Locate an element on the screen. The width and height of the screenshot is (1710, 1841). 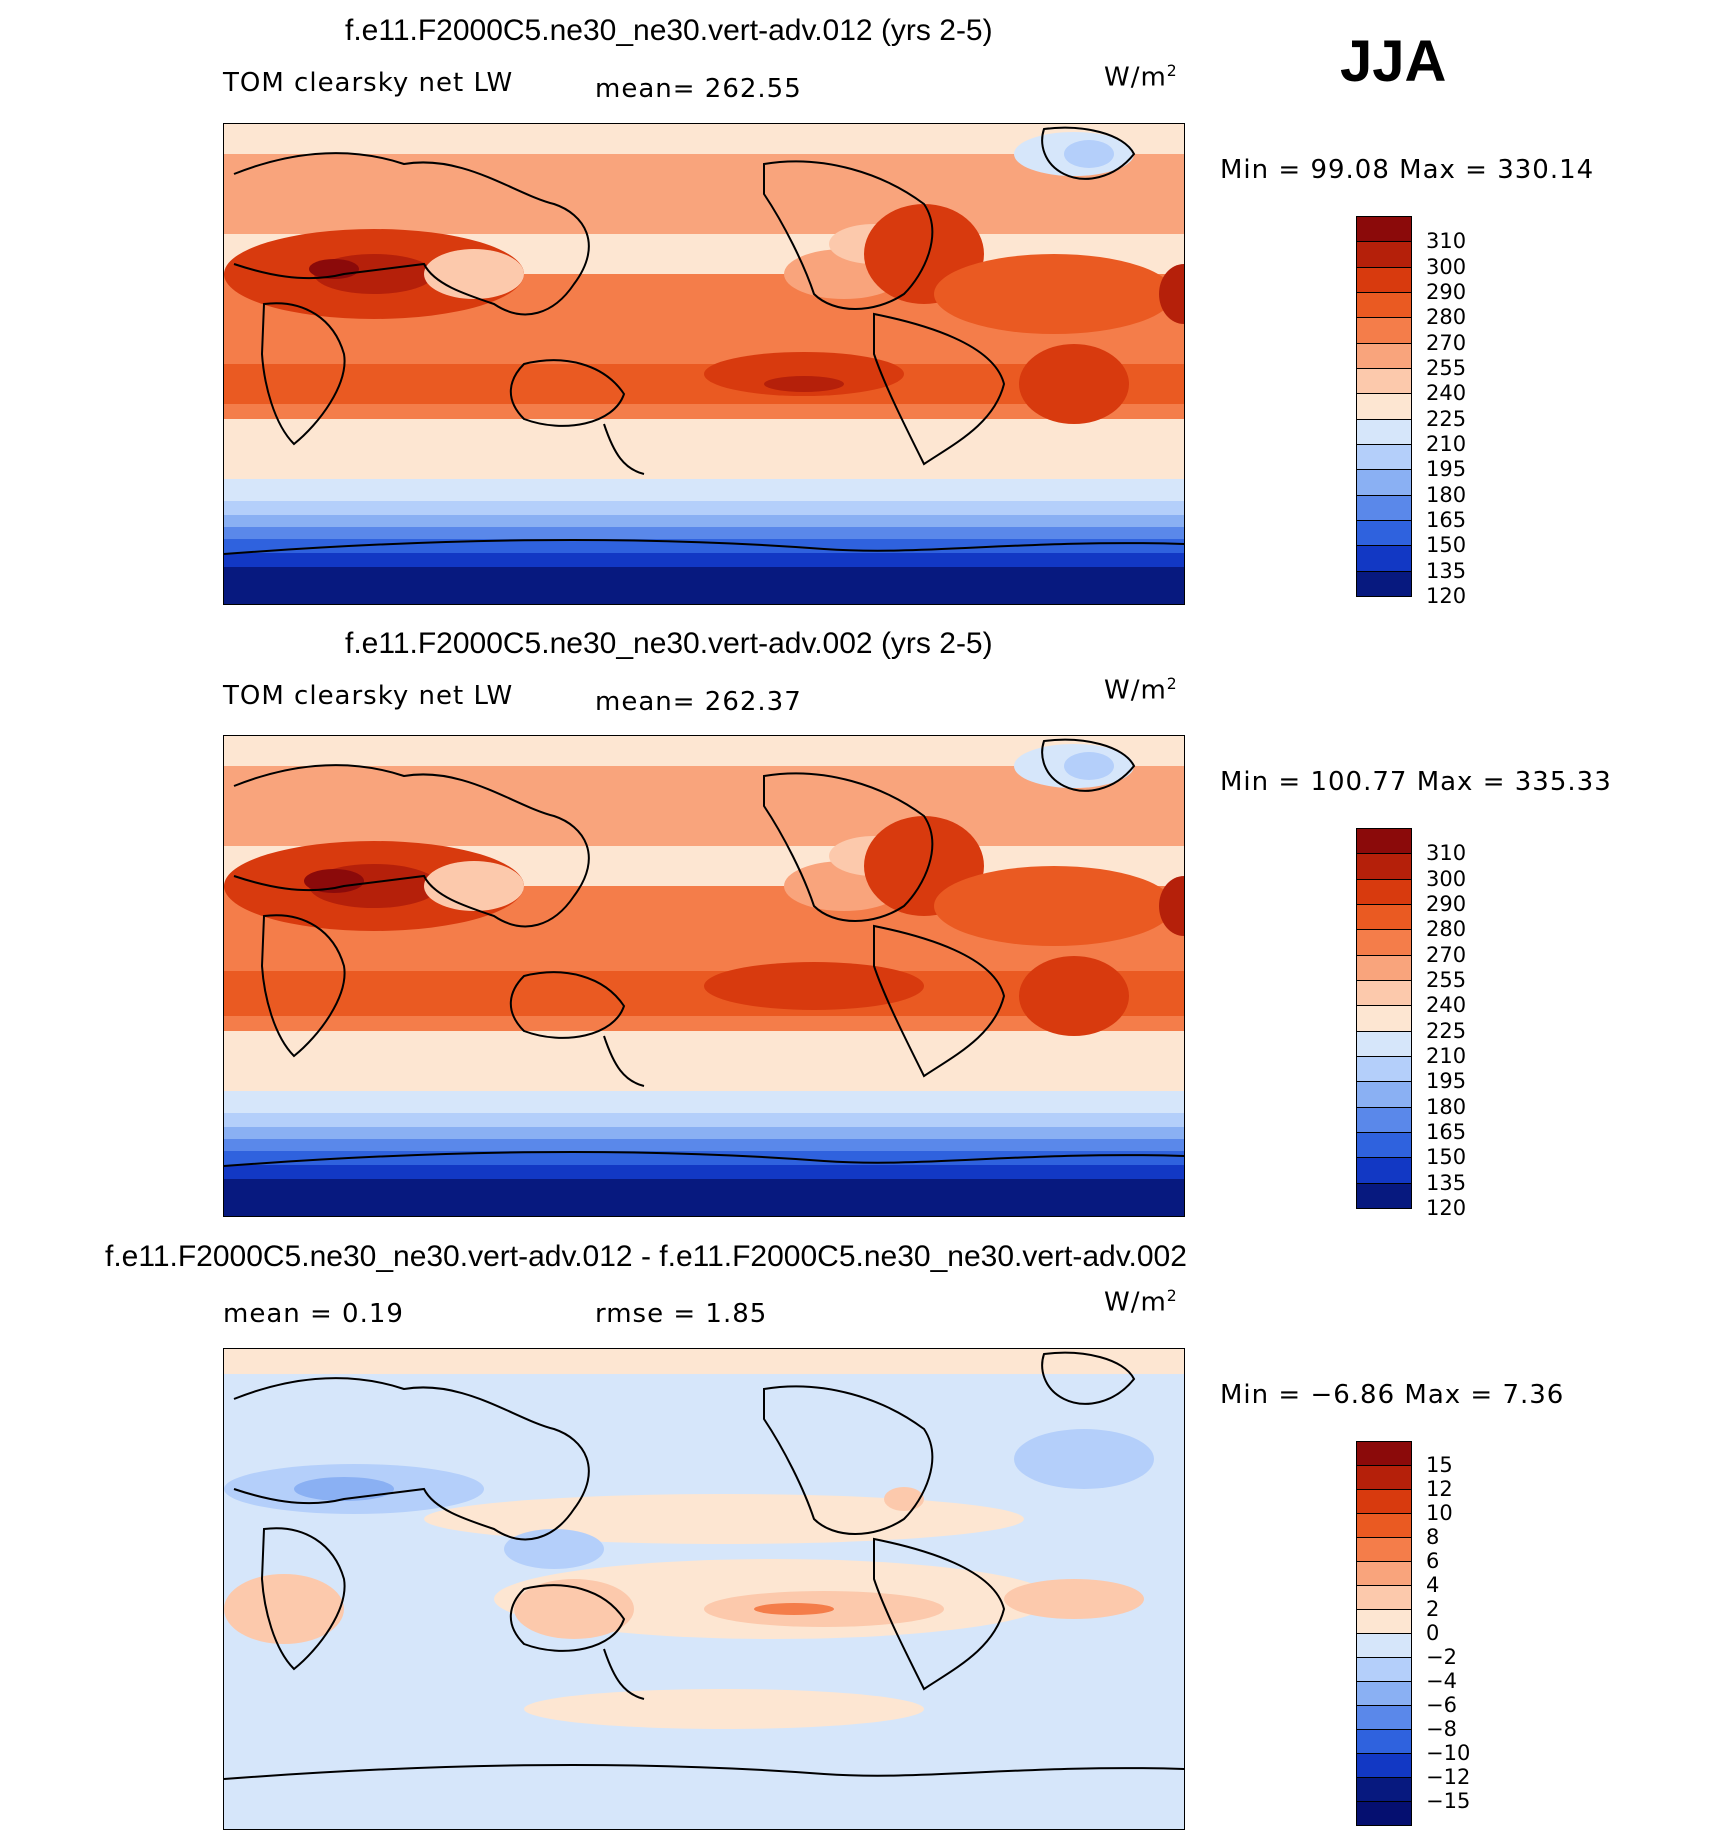
colorbar-tick-label: 15 is located at coordinates (1439, 1465).